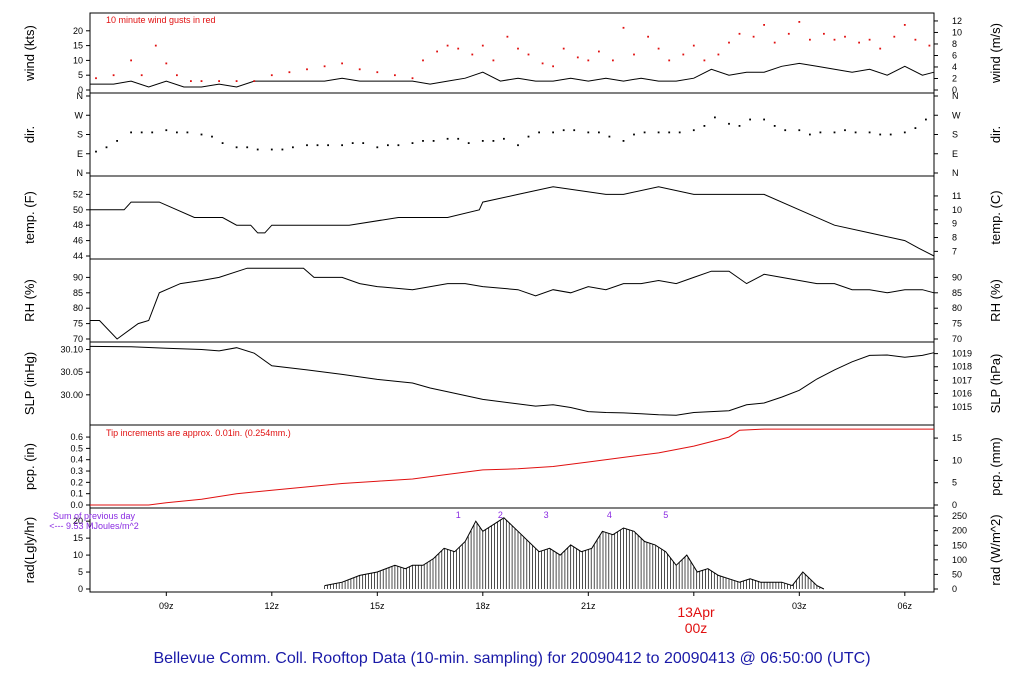 This screenshot has height=700, width=1024. Describe the element at coordinates (957, 277) in the screenshot. I see `y-right-tick-label: 90` at that location.